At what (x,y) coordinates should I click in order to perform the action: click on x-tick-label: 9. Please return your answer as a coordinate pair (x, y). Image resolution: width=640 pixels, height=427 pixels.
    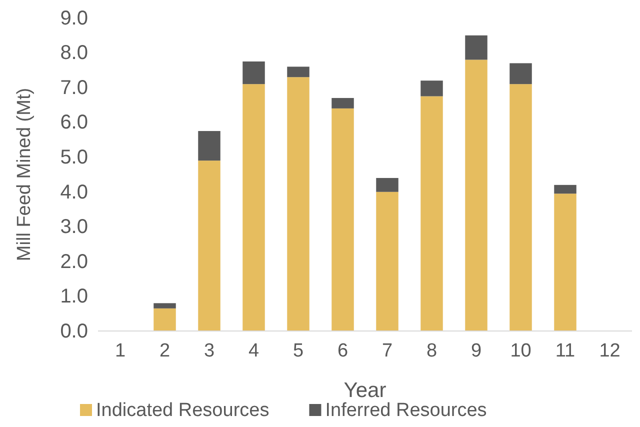
    Looking at the image, I should click on (476, 351).